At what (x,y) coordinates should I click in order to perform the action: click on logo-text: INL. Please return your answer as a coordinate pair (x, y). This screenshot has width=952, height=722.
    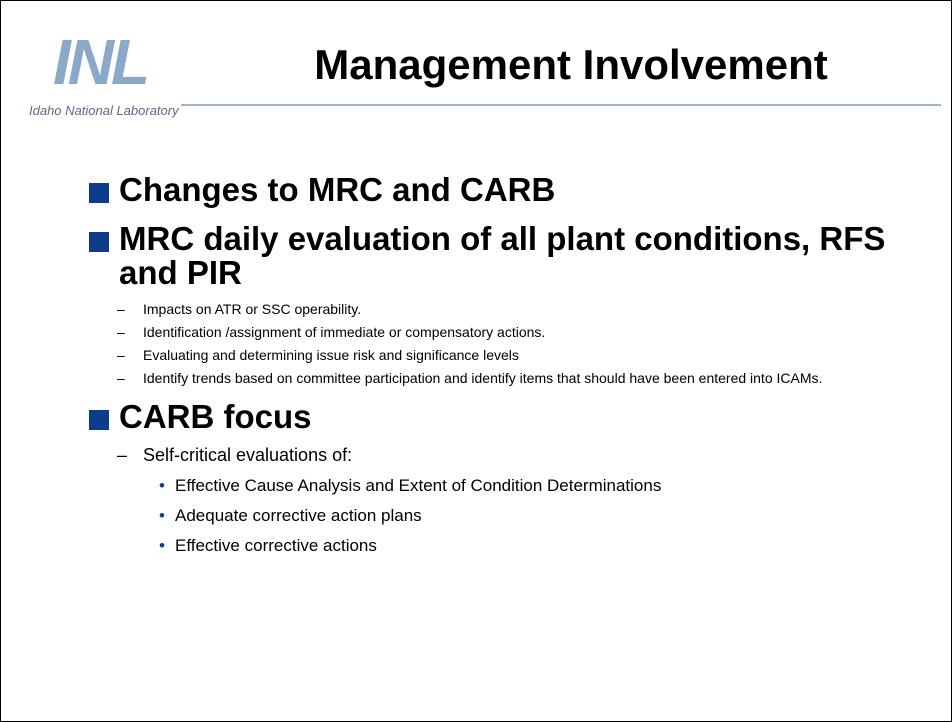
    Looking at the image, I should click on (101, 62).